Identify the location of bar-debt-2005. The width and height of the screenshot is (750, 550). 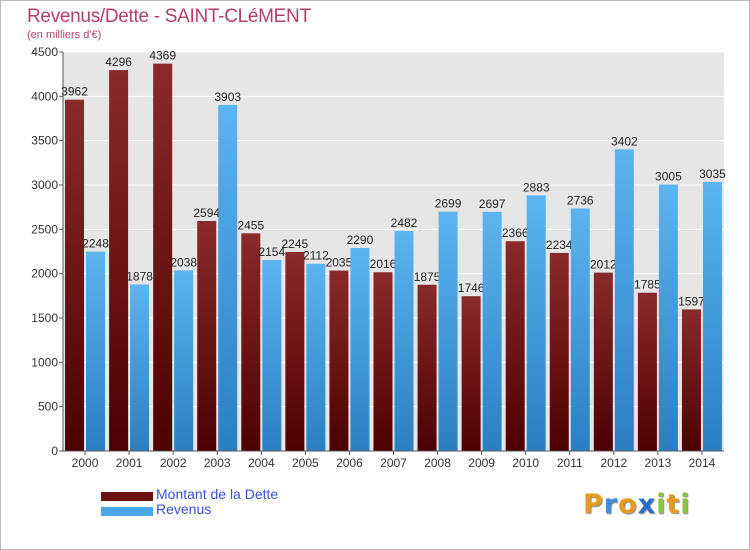
(295, 351).